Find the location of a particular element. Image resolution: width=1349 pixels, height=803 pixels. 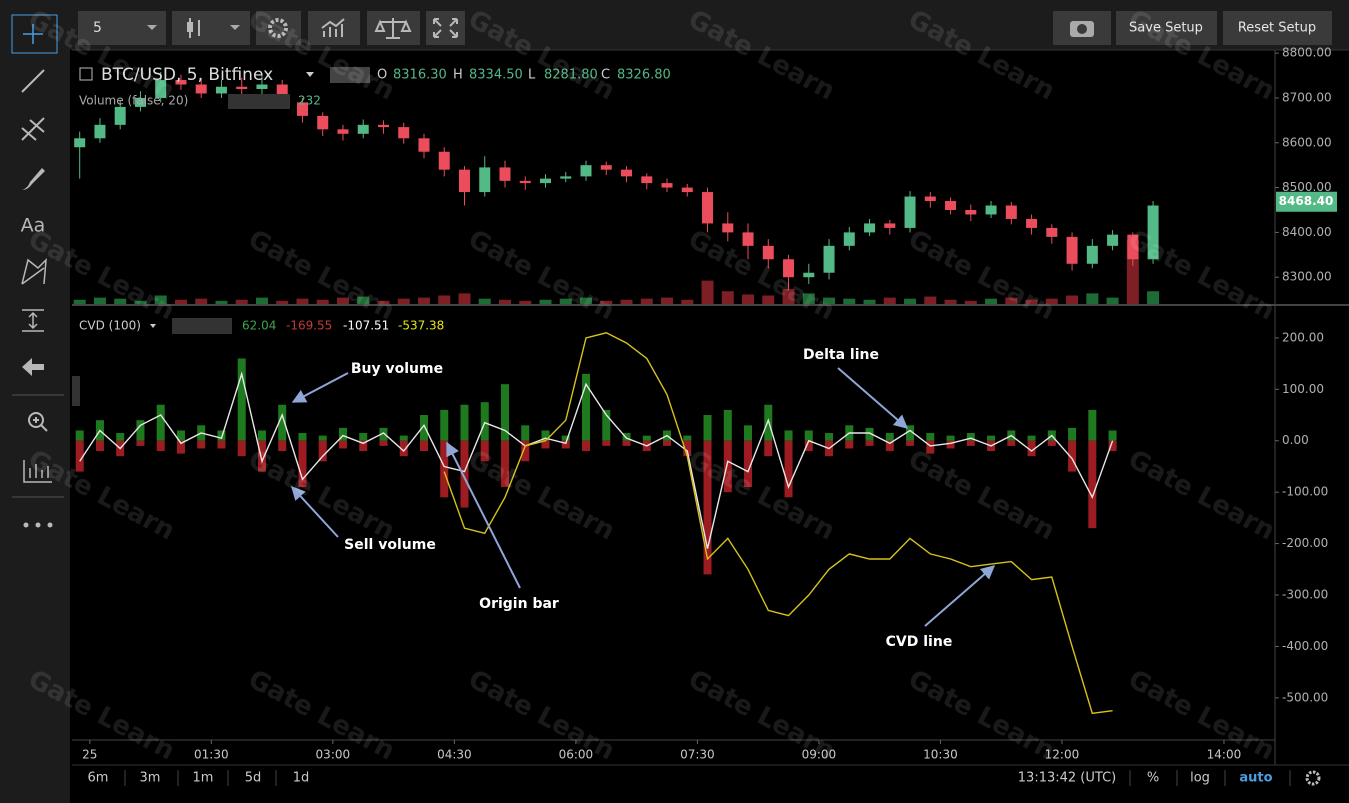

fullscreen-button is located at coordinates (445, 28).